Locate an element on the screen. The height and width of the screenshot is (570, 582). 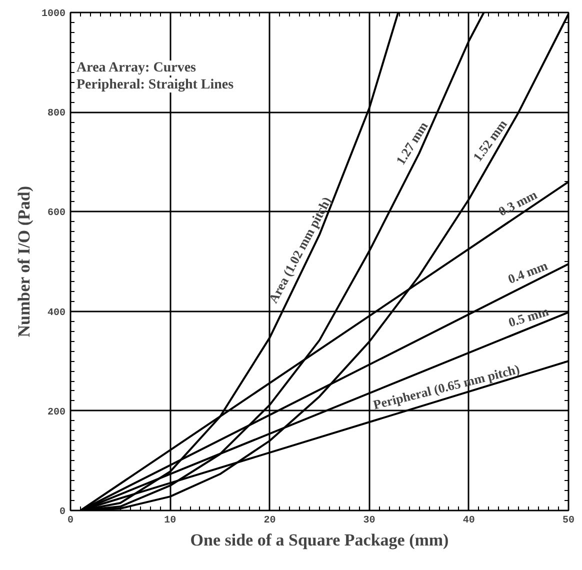
x-tick-label: 20 is located at coordinates (270, 521).